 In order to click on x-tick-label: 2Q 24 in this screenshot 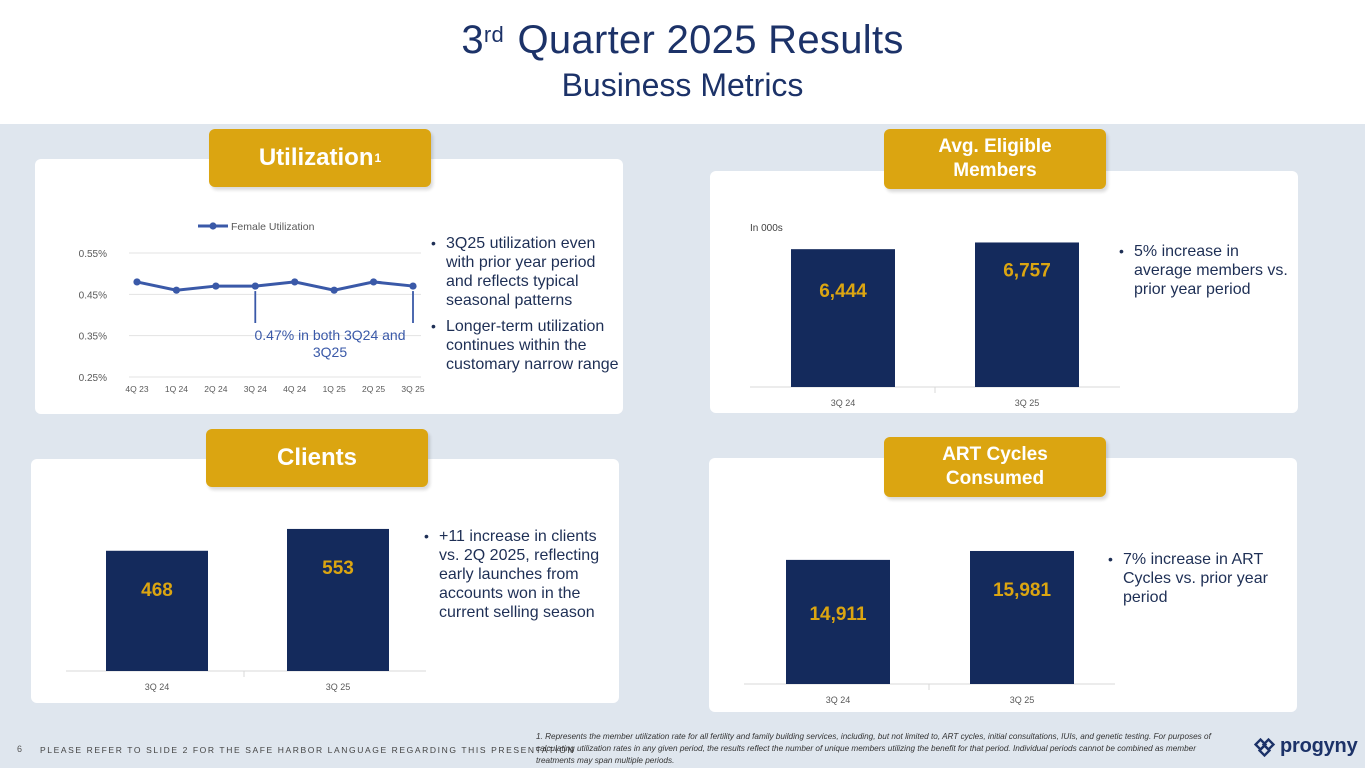, I will do `click(215, 389)`.